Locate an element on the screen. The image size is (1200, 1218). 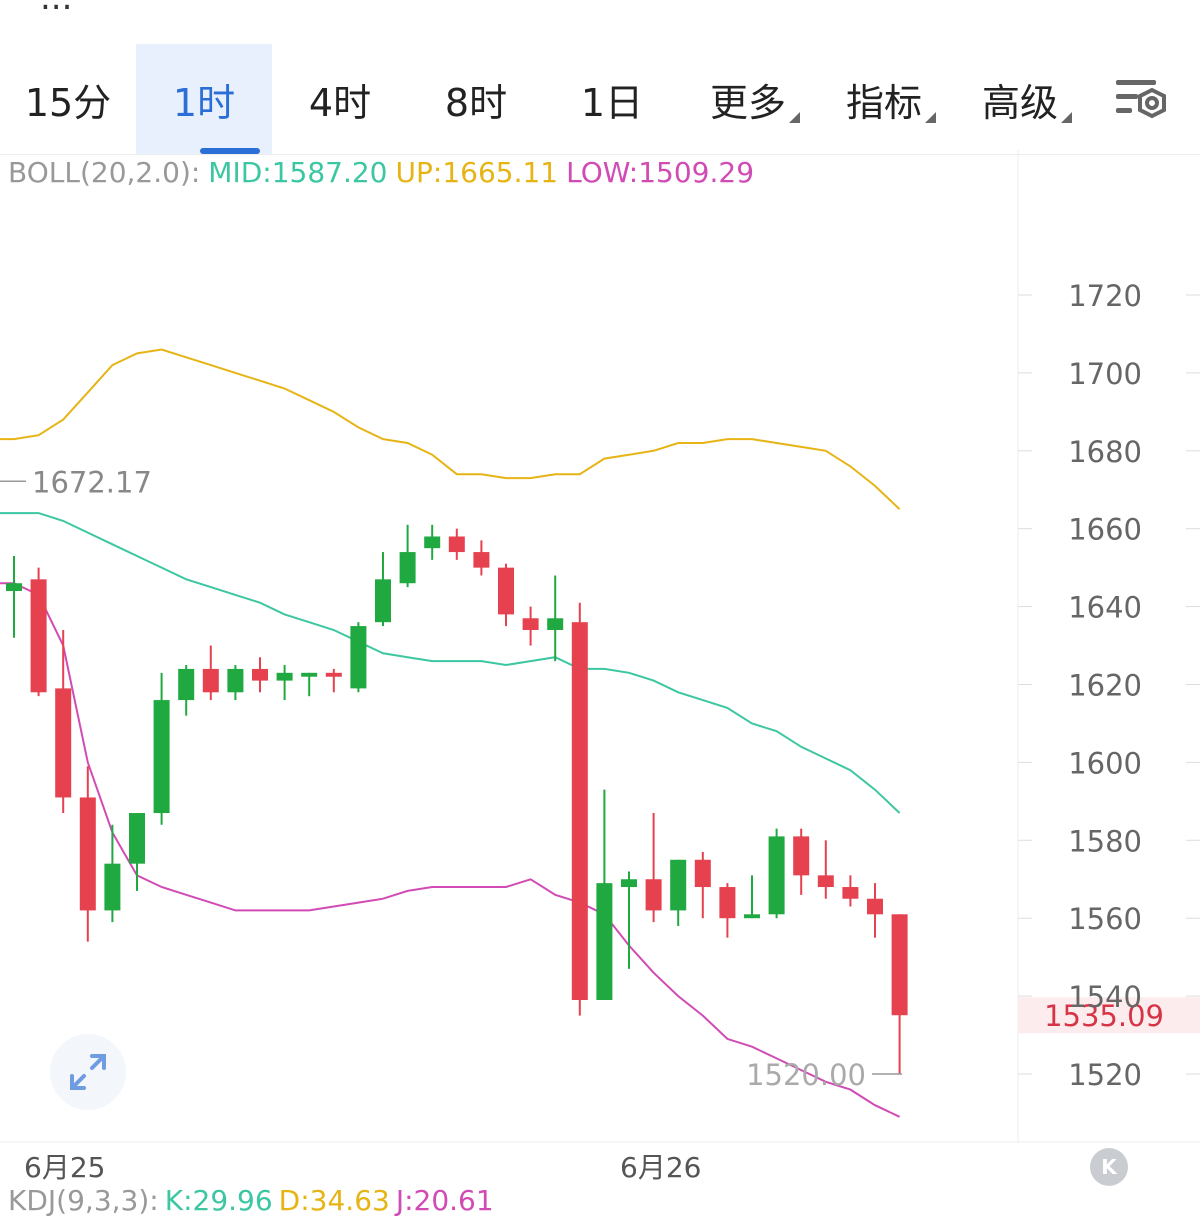
kdj-legend: KDJ(9,3,3): K:29.96 D:34.63 J:20.61 is located at coordinates (254, 1200).